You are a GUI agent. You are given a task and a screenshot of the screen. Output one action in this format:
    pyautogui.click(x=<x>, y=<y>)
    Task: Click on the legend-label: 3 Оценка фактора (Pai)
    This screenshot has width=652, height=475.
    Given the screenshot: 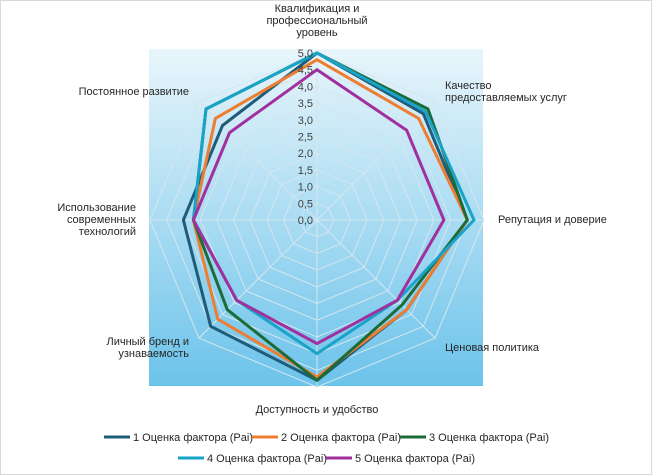 What is the action you would take?
    pyautogui.click(x=489, y=438)
    